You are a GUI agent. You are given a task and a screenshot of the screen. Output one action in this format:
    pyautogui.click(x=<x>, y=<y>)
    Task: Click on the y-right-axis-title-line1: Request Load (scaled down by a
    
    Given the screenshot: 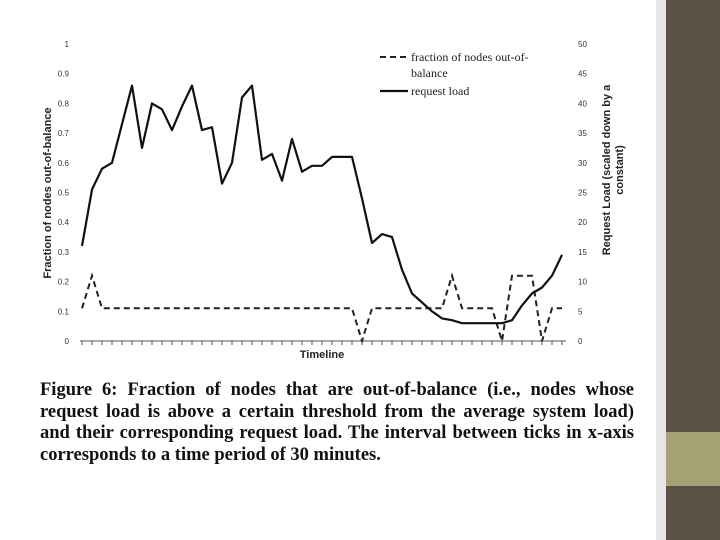 What is the action you would take?
    pyautogui.click(x=607, y=169)
    